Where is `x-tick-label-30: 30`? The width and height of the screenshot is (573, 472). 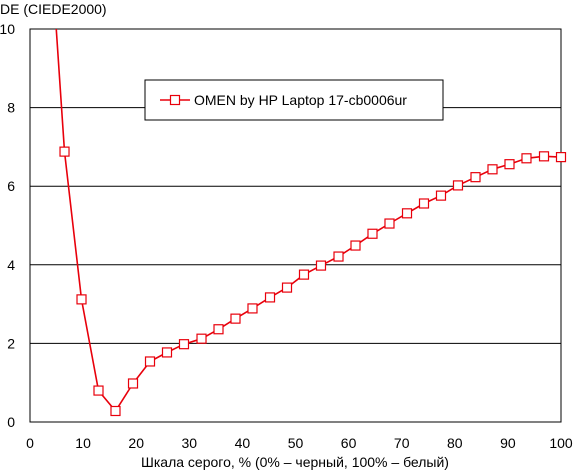 x-tick-label-30: 30 is located at coordinates (190, 443).